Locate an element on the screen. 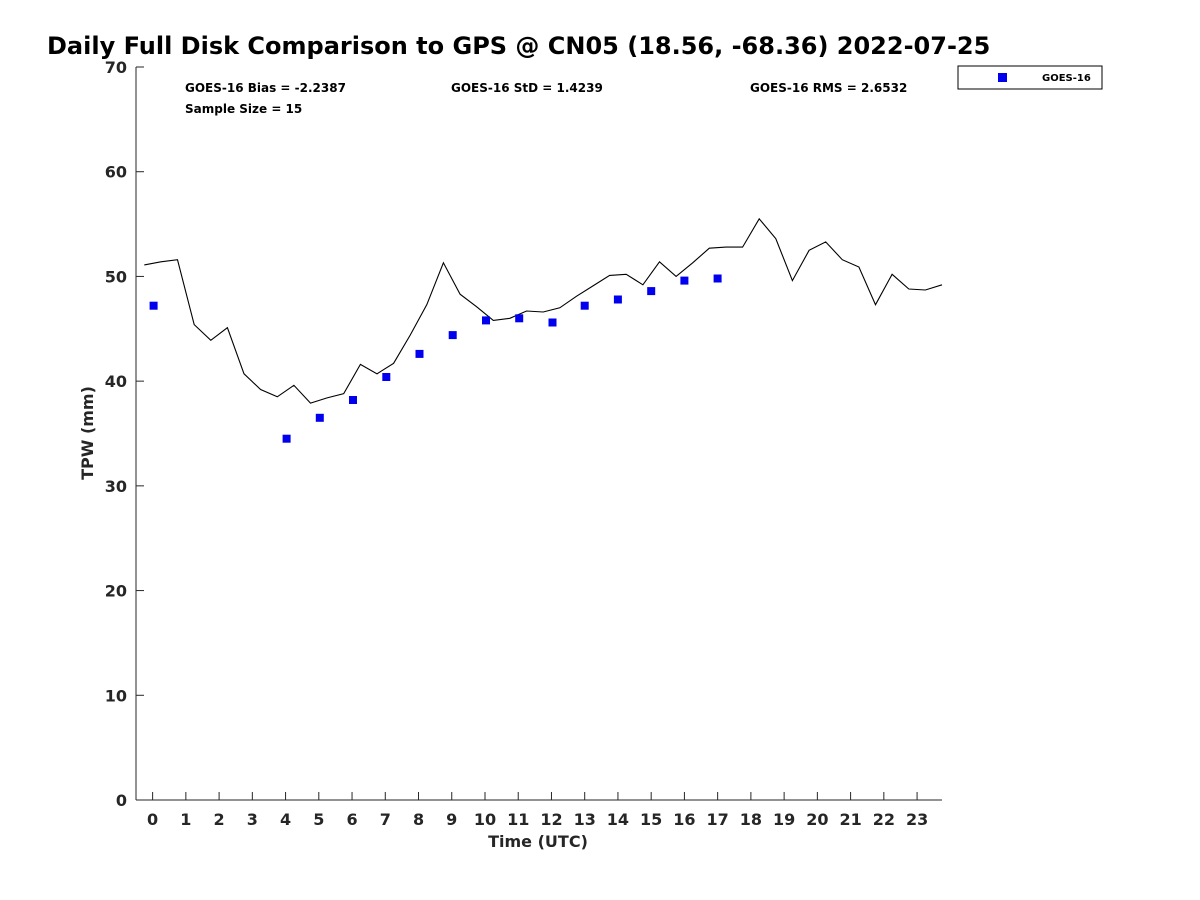  x-tick-label: 12 is located at coordinates (551, 819).